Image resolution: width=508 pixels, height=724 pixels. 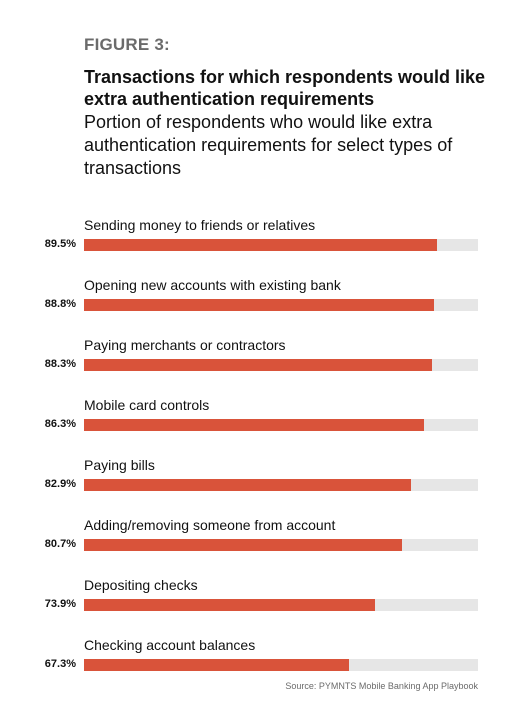 What do you see at coordinates (127, 44) in the screenshot?
I see `figure-label: FIGURE 3:` at bounding box center [127, 44].